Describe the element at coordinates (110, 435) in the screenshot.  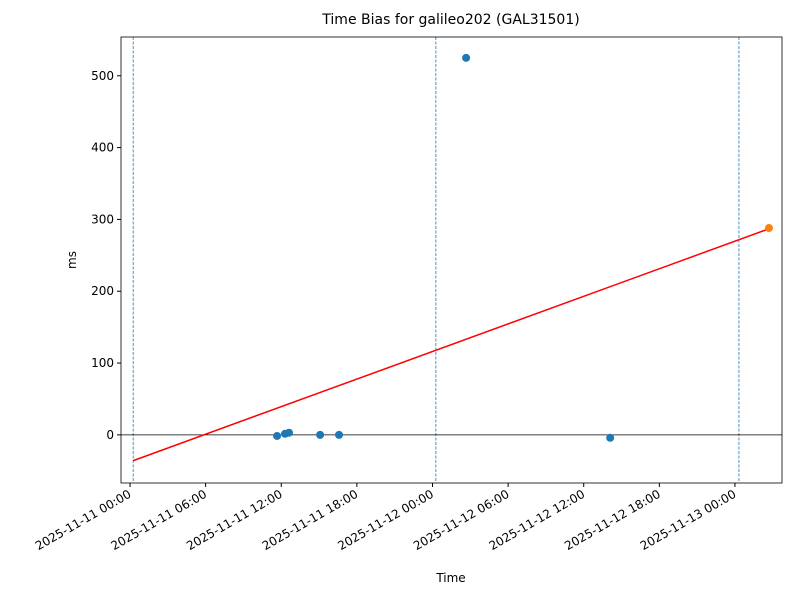
I see `y-tick-label: 0` at that location.